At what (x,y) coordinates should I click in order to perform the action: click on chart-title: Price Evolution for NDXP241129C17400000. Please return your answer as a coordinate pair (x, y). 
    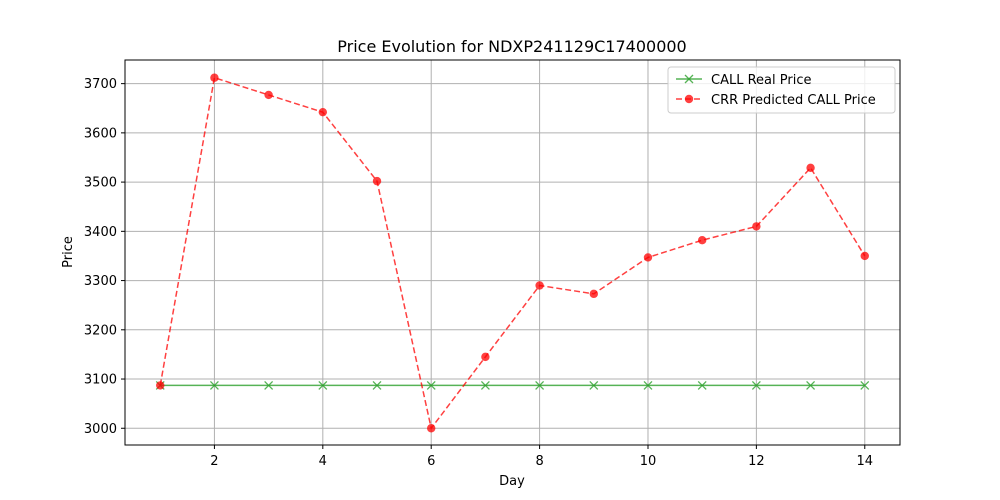
    Looking at the image, I should click on (511, 46).